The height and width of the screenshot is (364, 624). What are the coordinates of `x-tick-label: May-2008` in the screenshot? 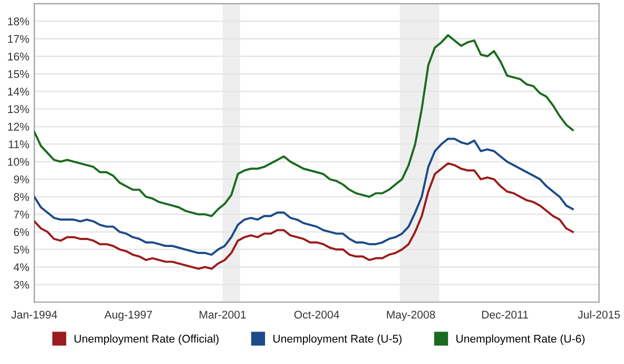 It's located at (411, 315).